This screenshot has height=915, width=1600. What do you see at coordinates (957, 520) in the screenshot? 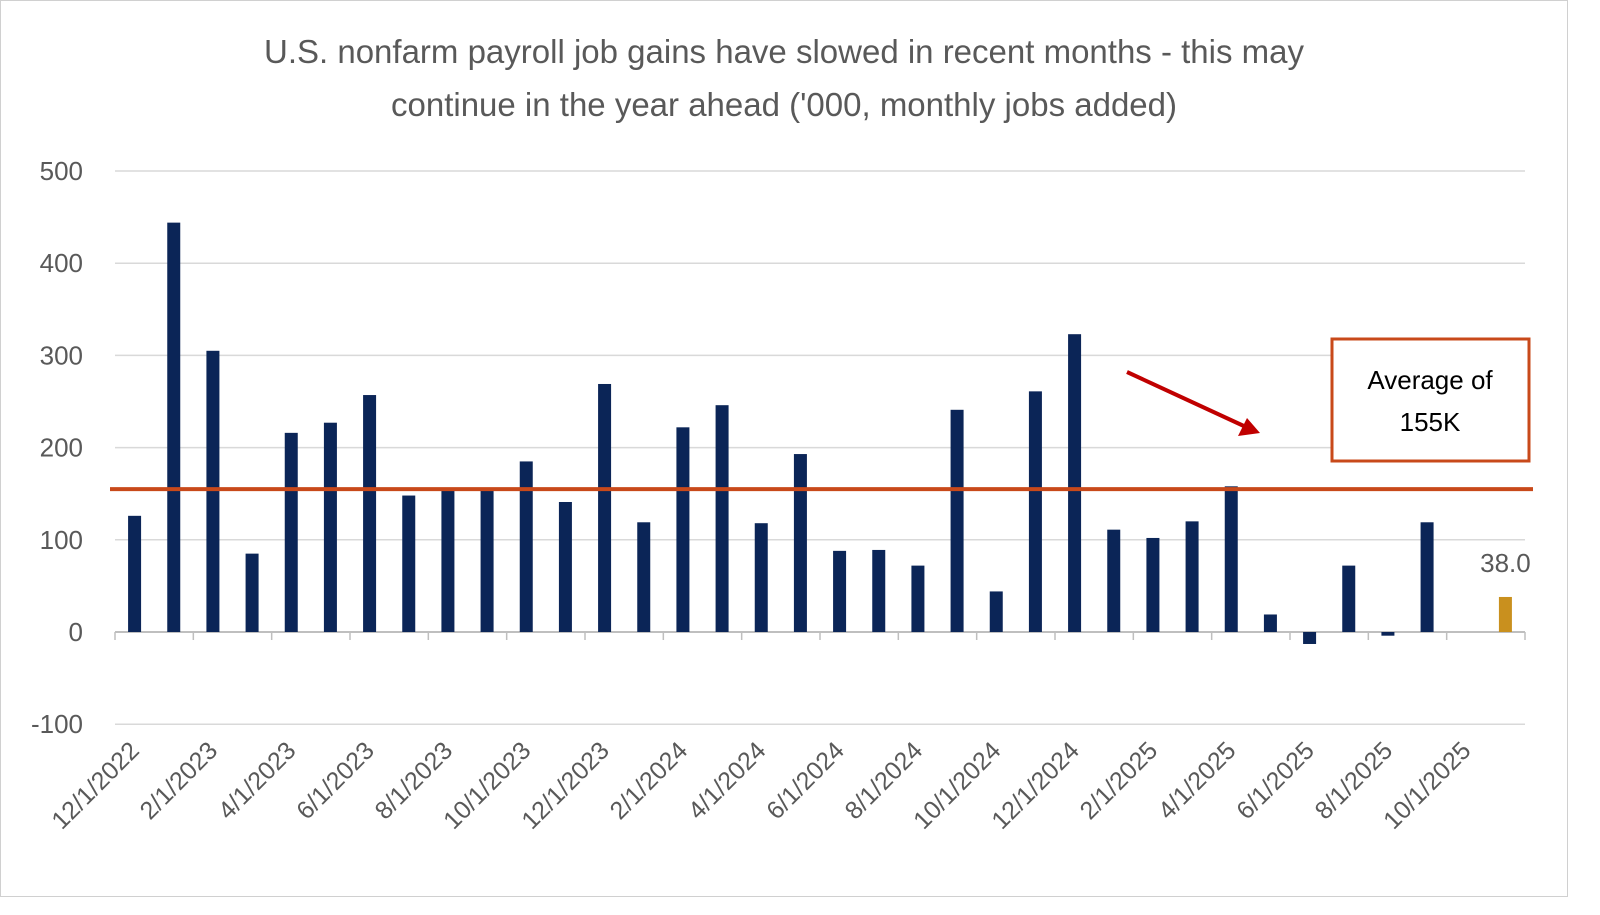
I see `bar-9/1/2024` at bounding box center [957, 520].